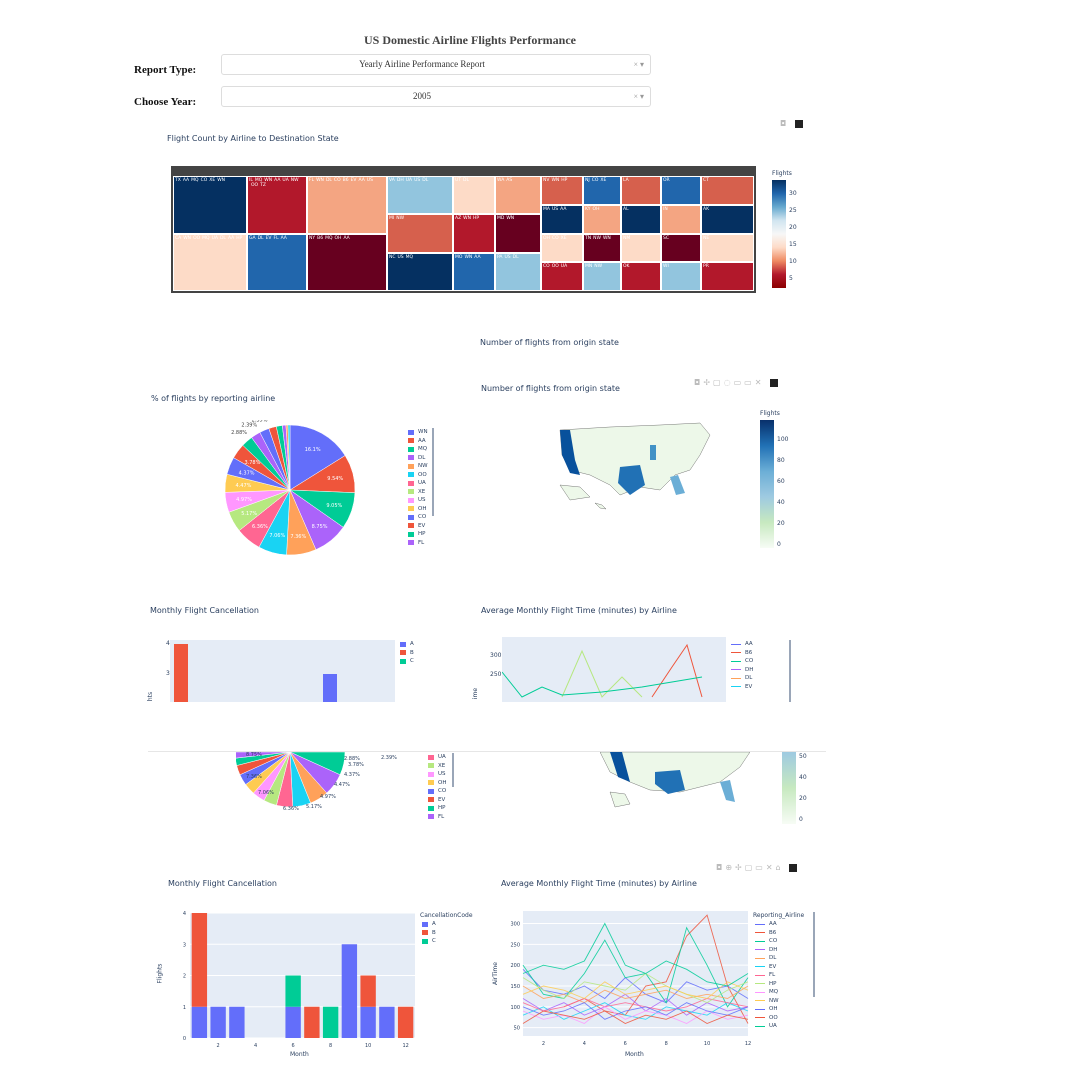  Describe the element at coordinates (282, 671) in the screenshot. I see `cancellation-plot-clipped` at that location.